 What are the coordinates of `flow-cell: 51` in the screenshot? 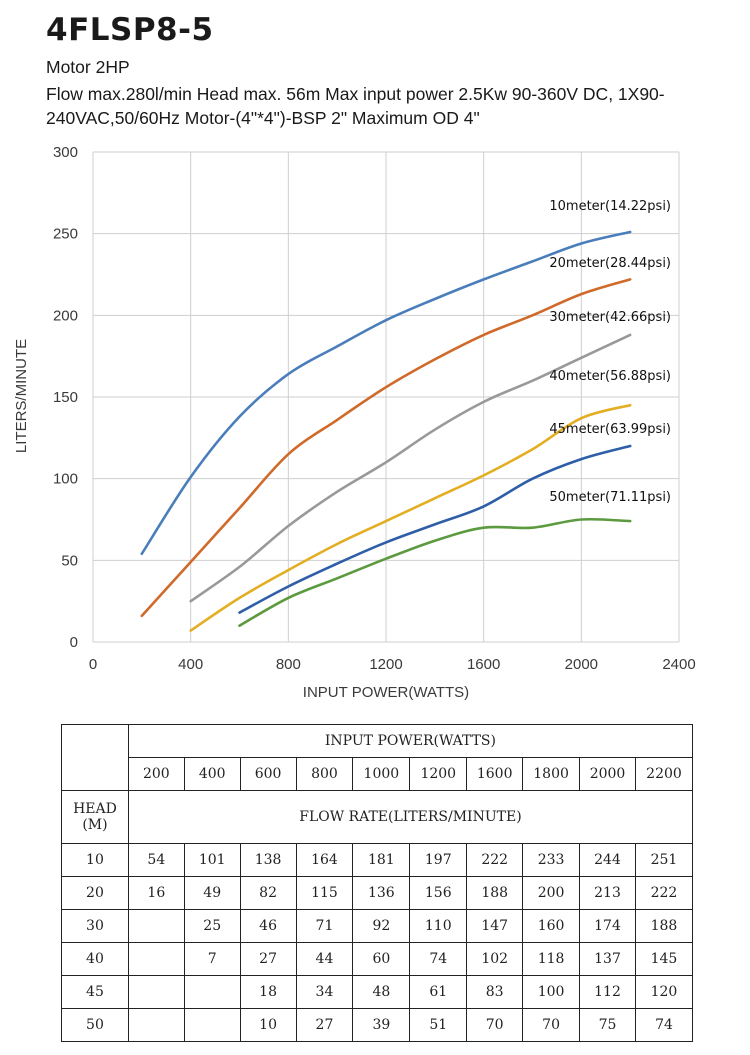 It's located at (438, 1025).